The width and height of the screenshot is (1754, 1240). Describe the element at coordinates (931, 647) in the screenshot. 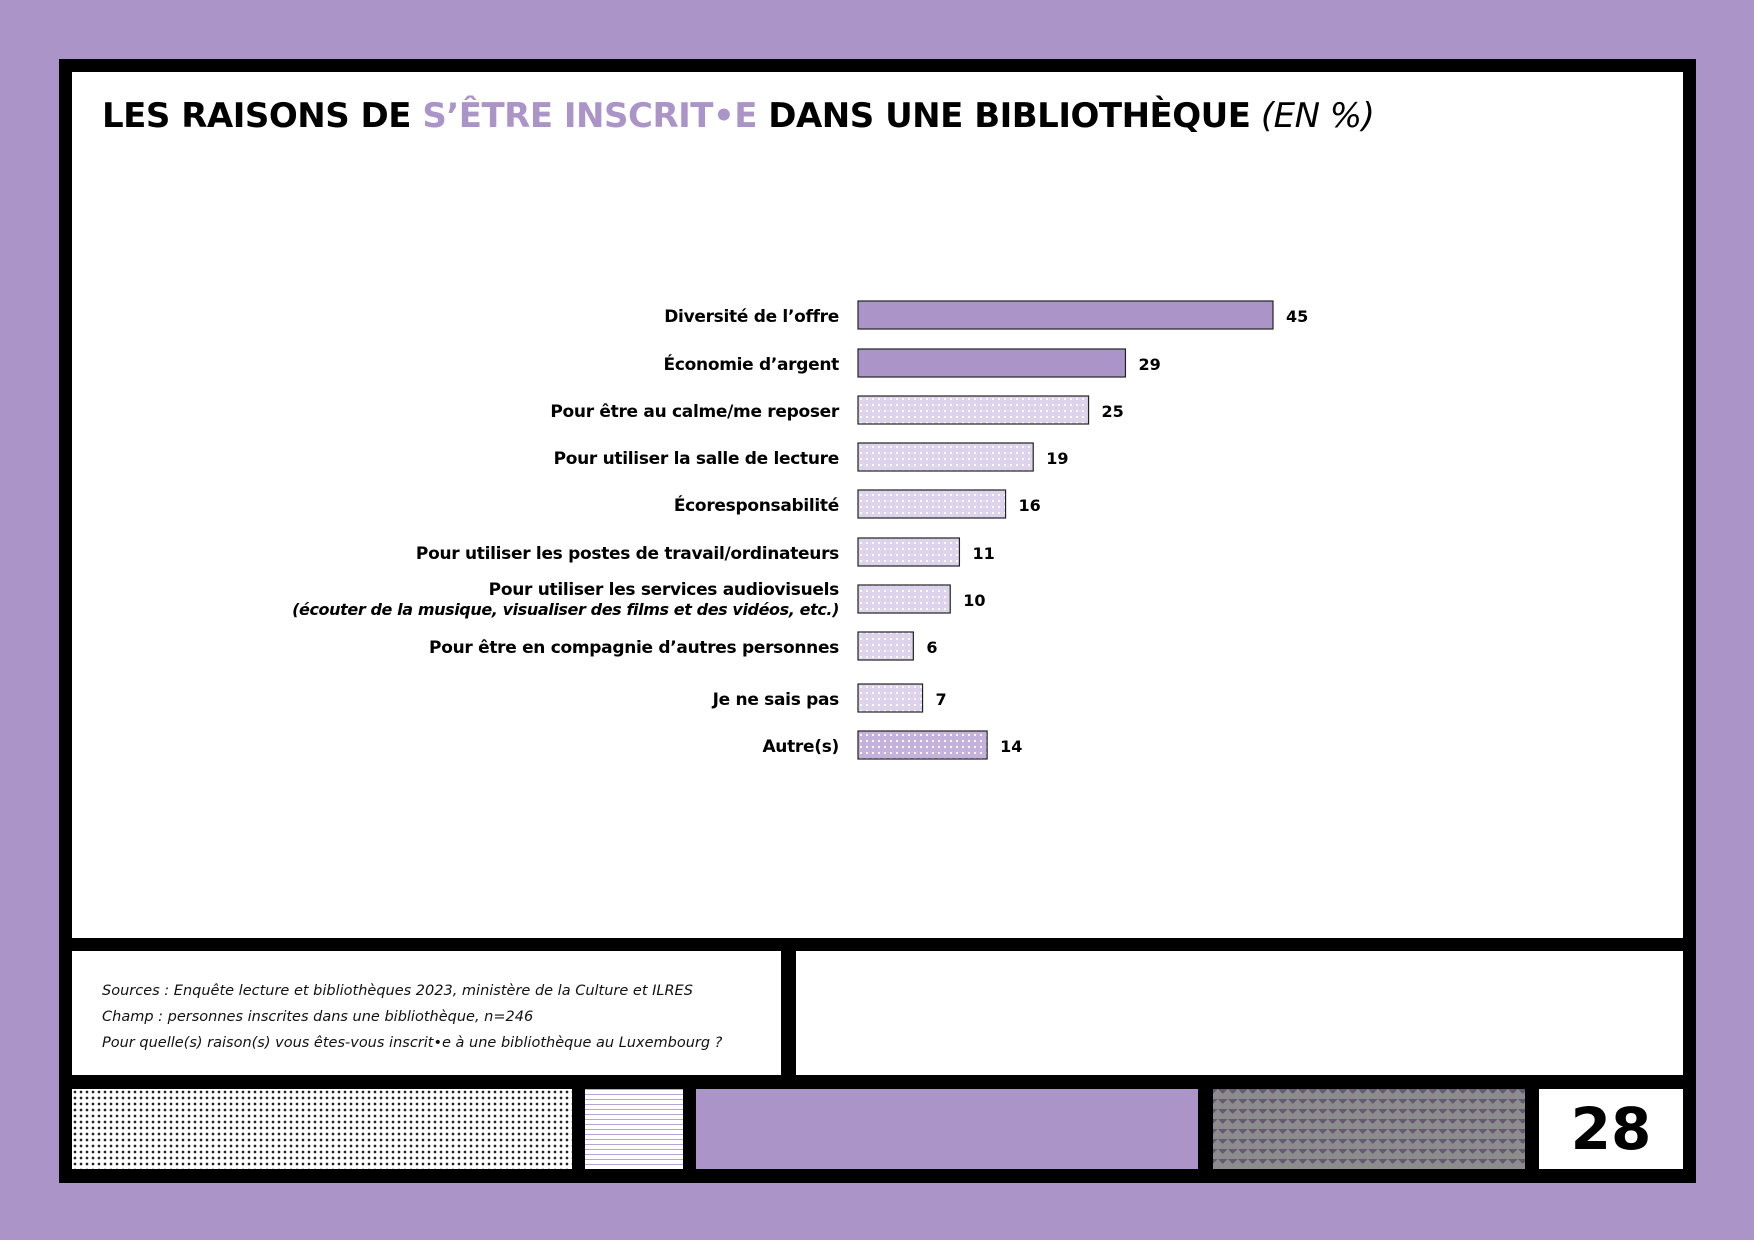

I see `data-label-7: 6` at that location.